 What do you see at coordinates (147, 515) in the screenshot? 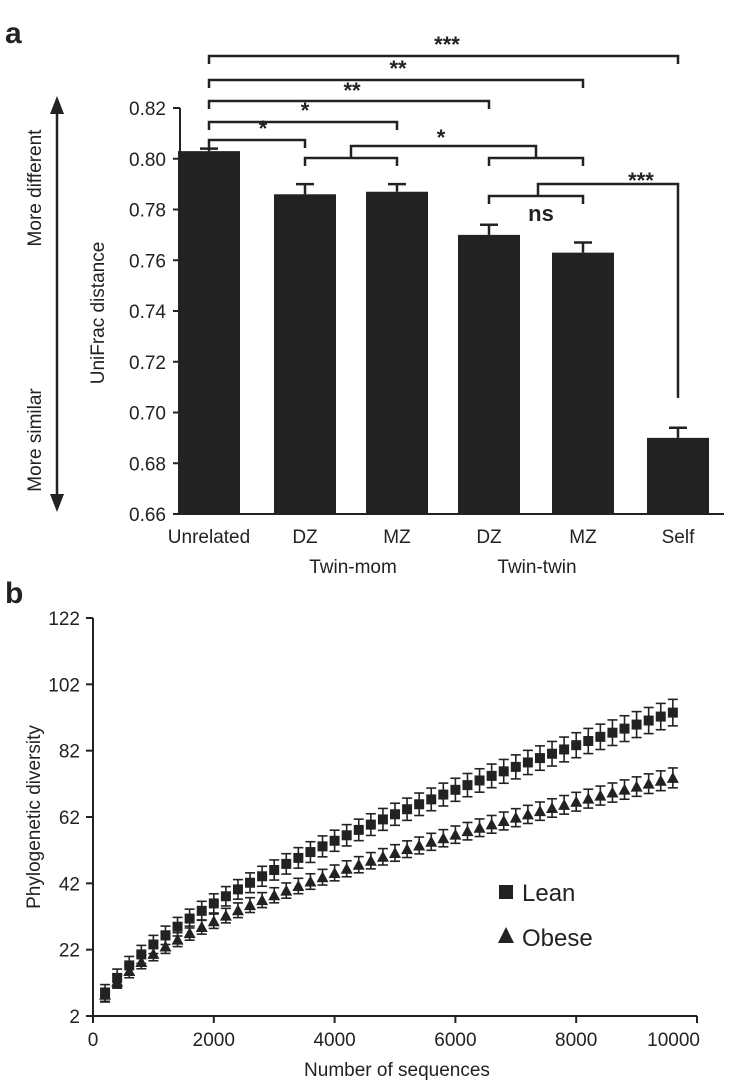
I see `y-tick-label-a: 0.66` at bounding box center [147, 515].